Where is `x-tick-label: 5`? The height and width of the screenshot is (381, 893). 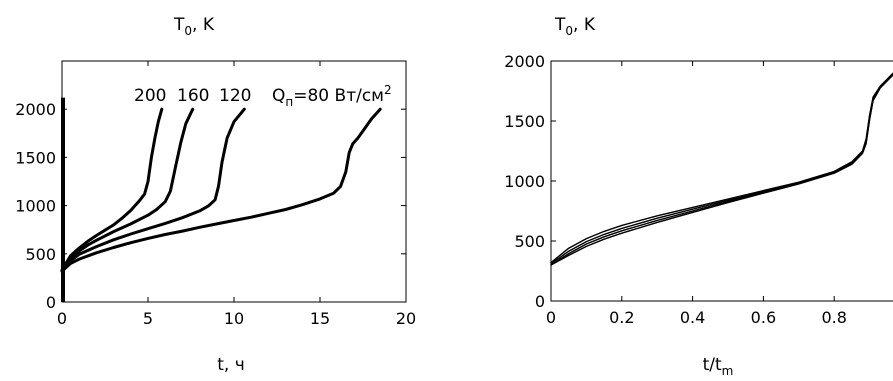 x-tick-label: 5 is located at coordinates (148, 318).